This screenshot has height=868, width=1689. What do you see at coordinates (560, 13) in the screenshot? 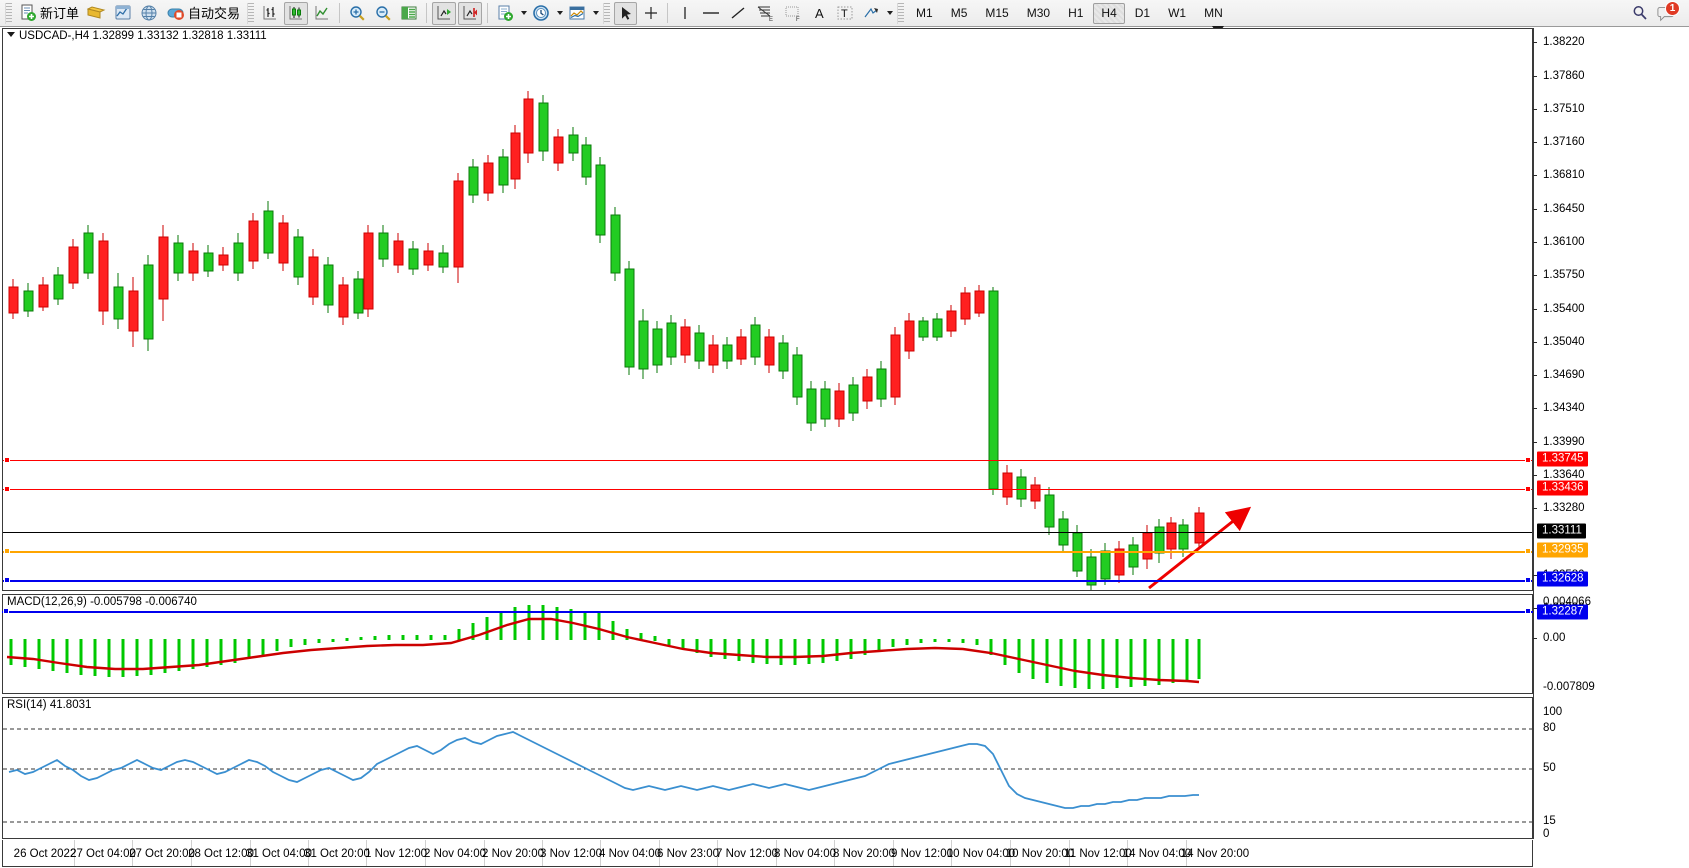
I see `periodicity-dropdown-caret` at bounding box center [560, 13].